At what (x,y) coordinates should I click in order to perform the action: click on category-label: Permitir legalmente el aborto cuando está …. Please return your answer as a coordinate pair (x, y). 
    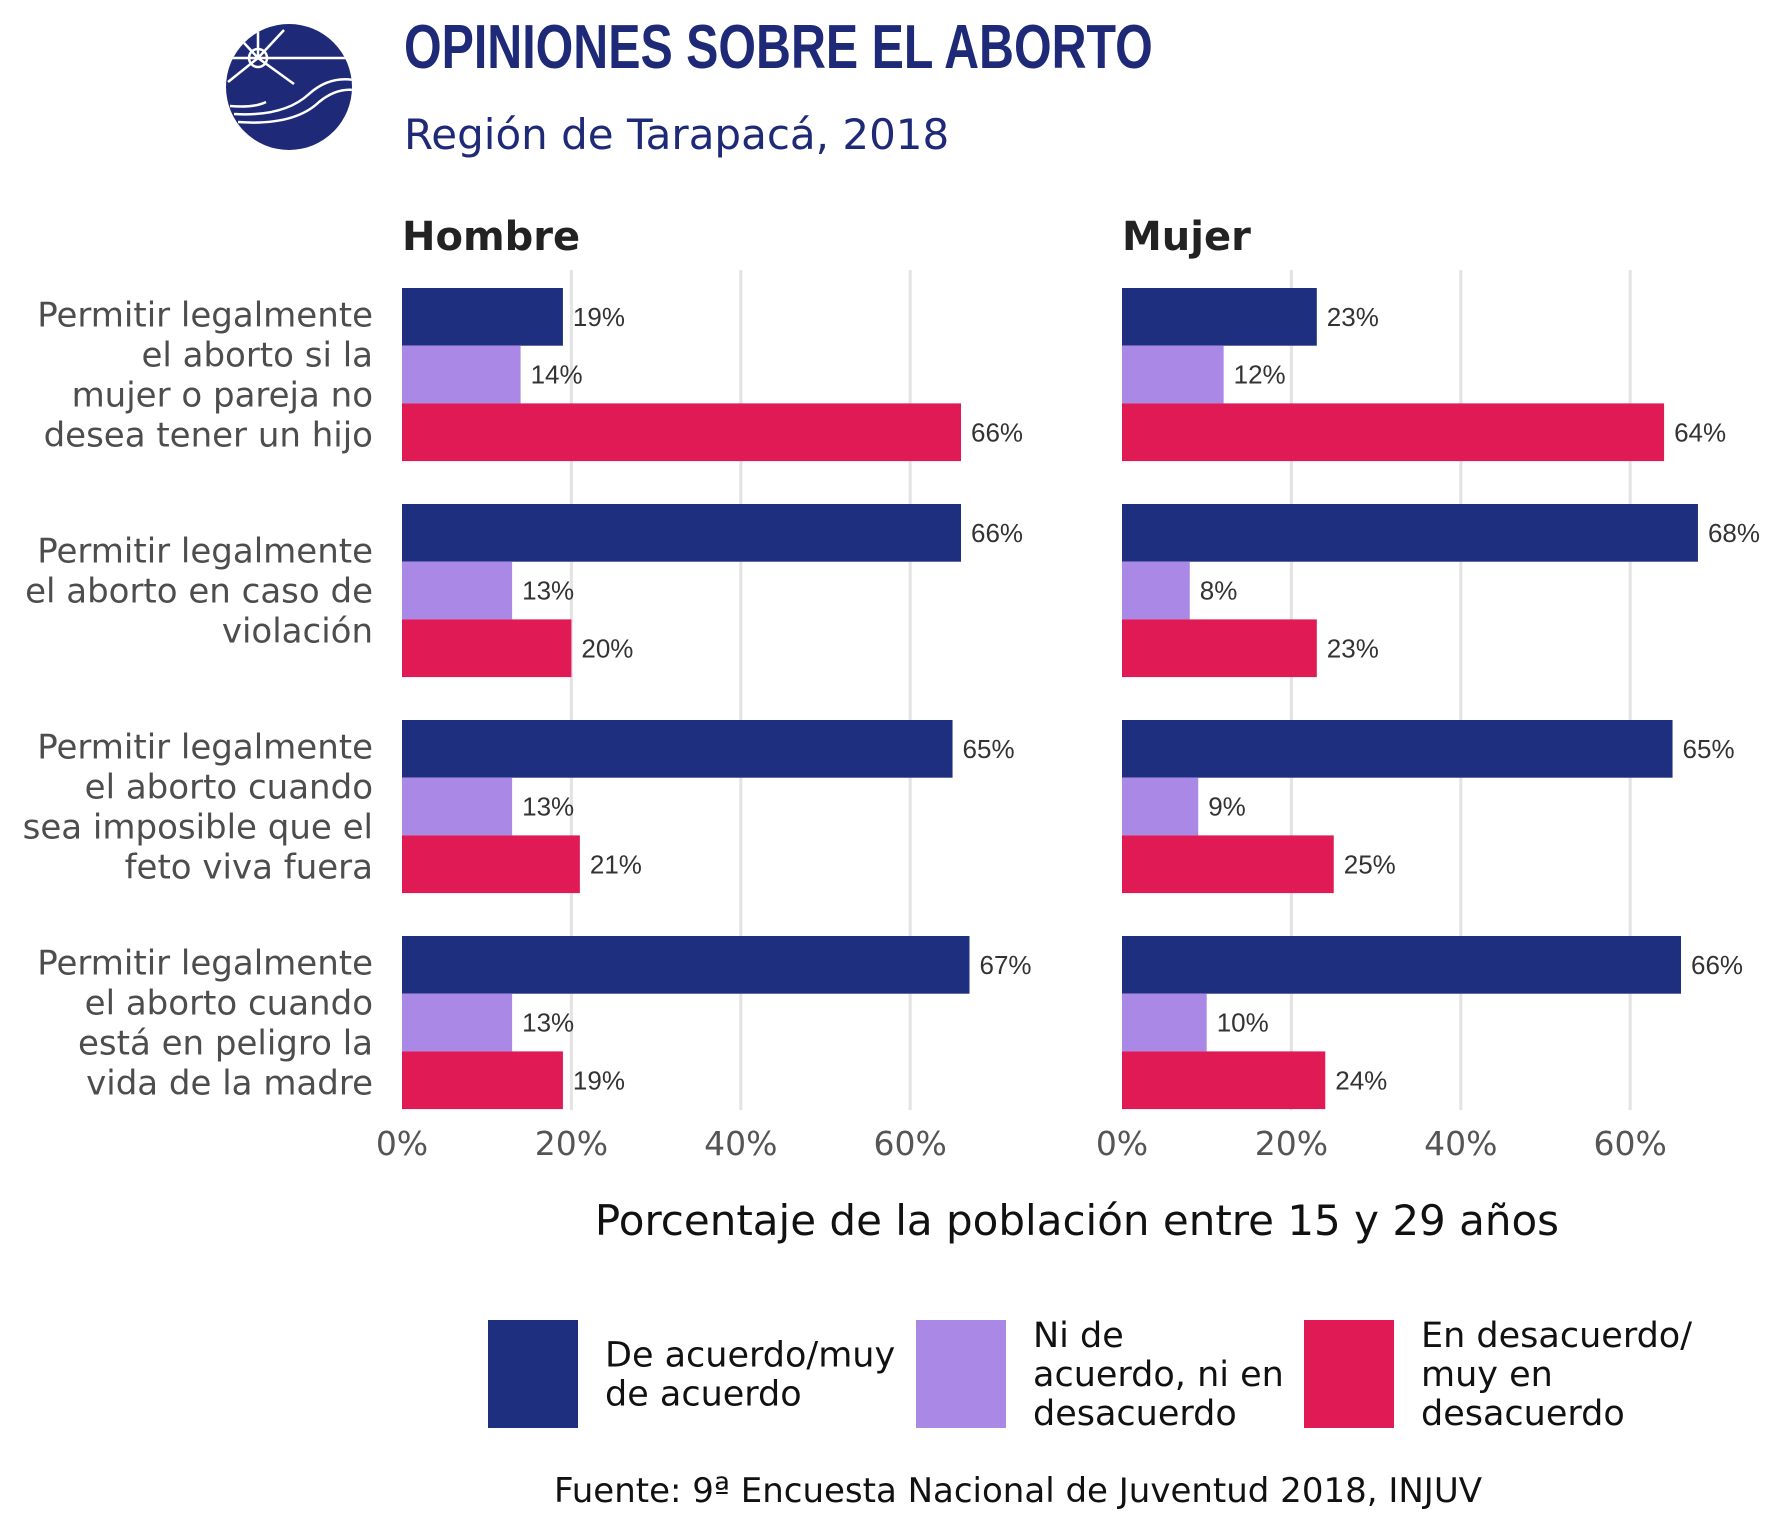
    Looking at the image, I should click on (205, 1024).